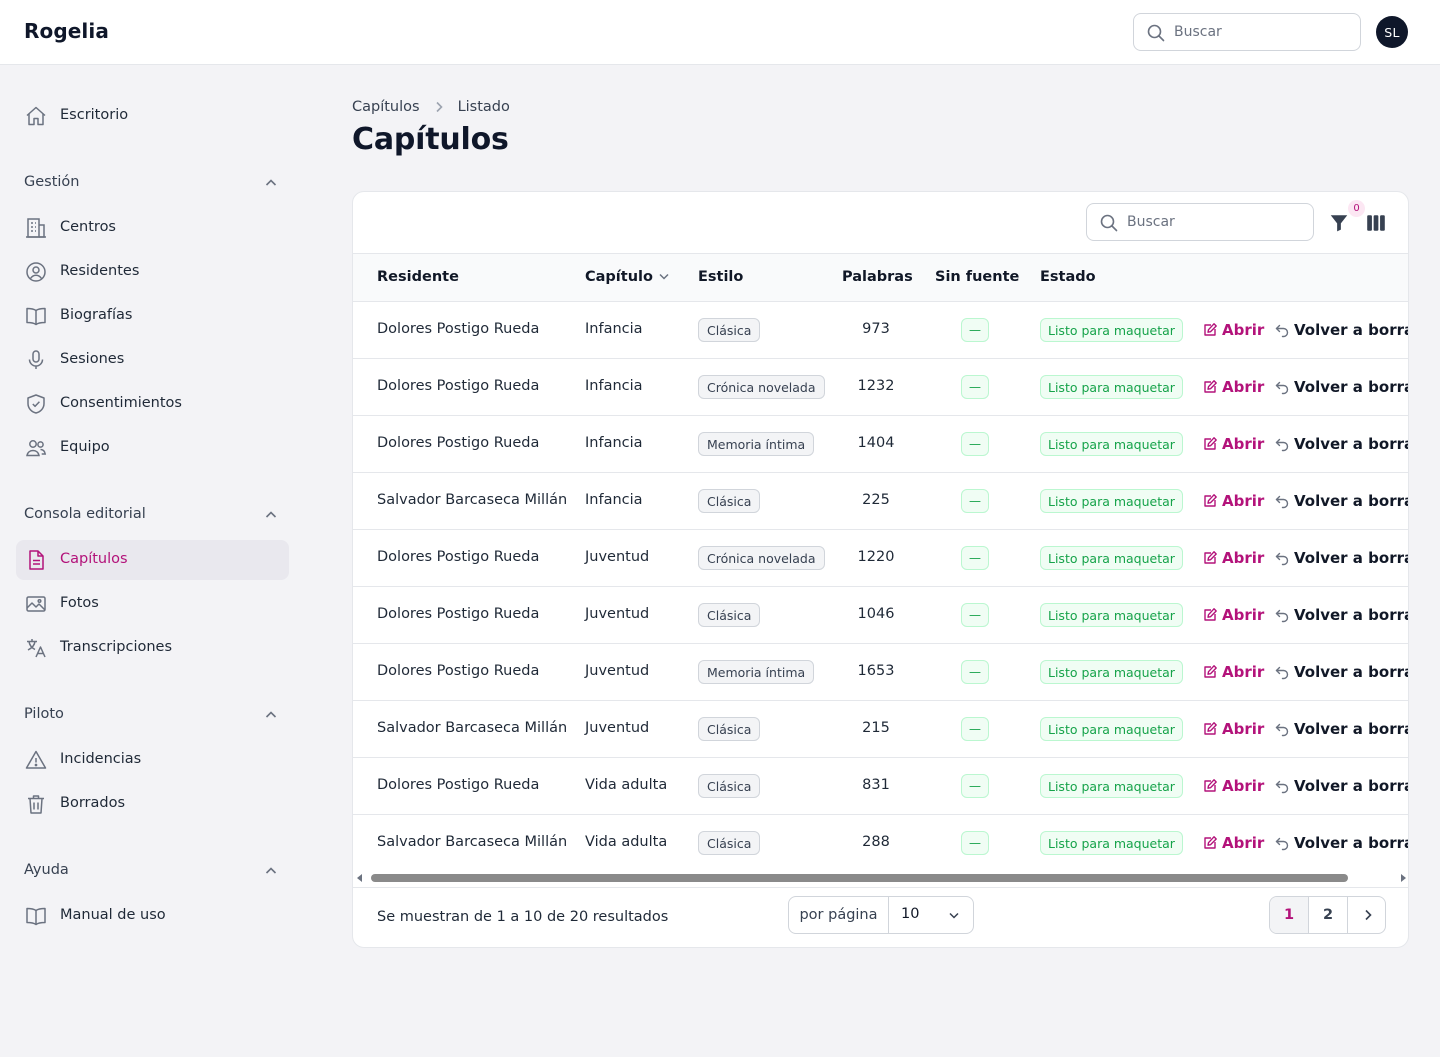 The height and width of the screenshot is (1057, 1440). I want to click on cell-residente: Dolores Postigo Rueda, so click(458, 557).